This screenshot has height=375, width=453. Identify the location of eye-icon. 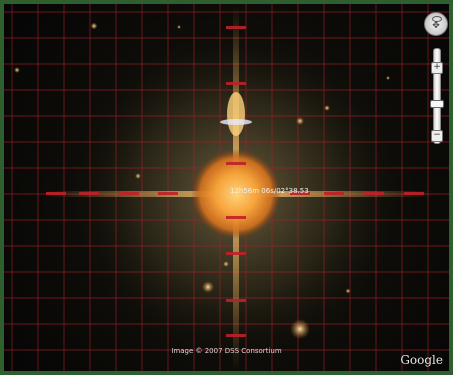
(437, 19).